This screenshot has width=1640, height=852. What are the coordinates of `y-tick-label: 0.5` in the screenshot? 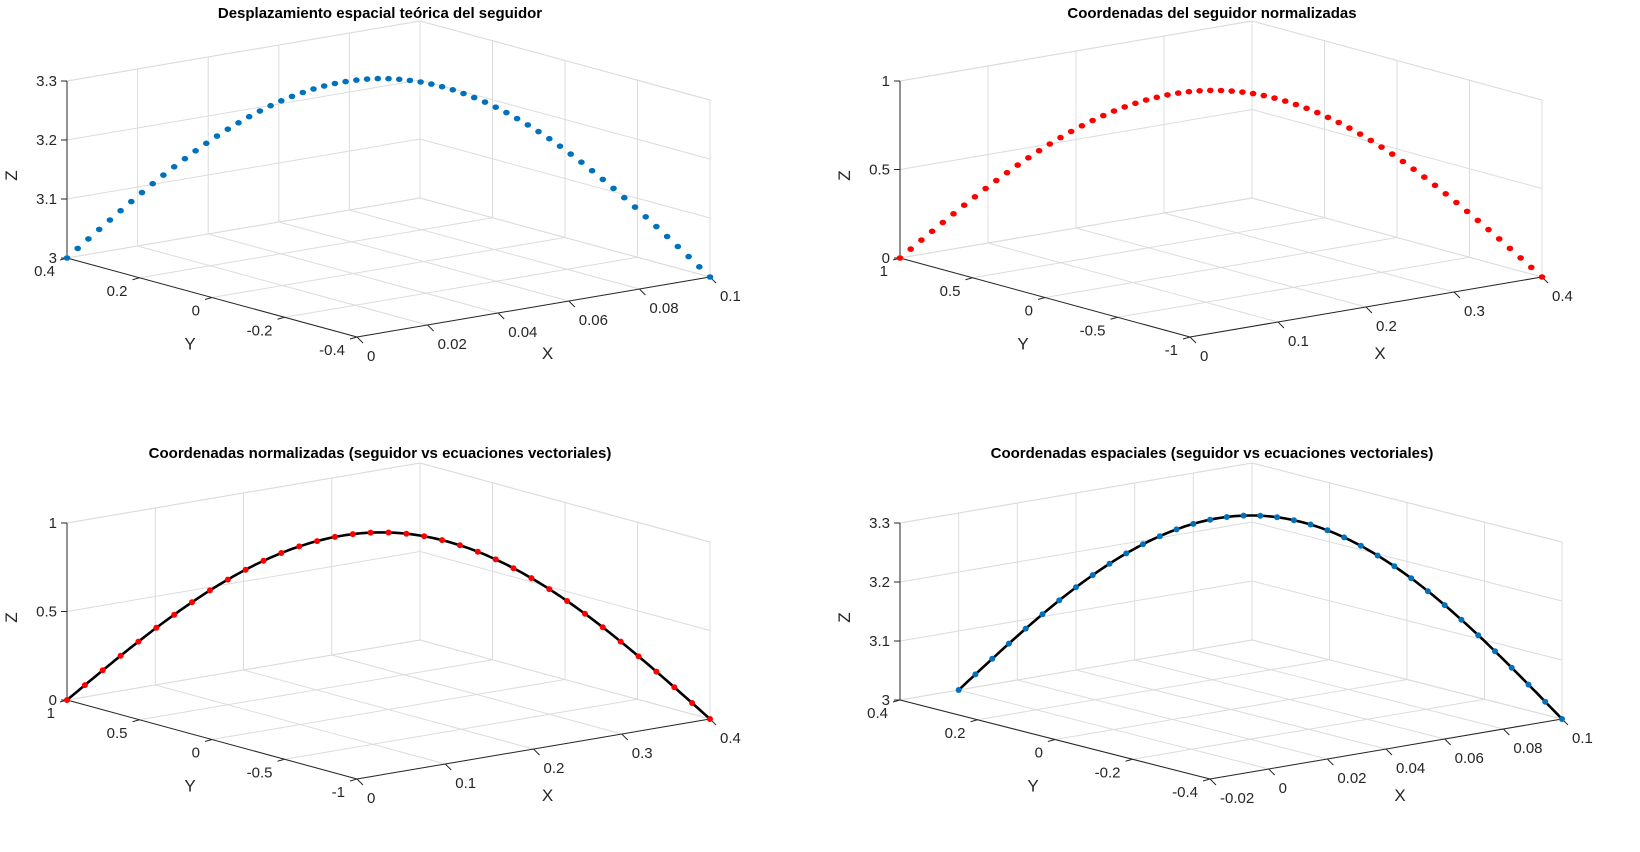 It's located at (950, 291).